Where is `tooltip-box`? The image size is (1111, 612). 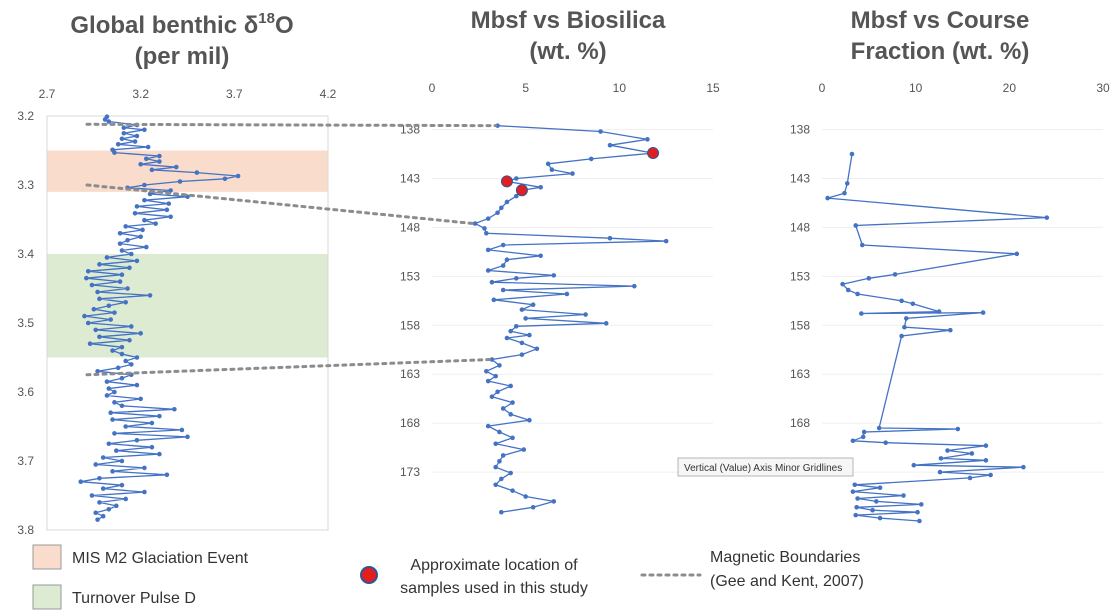 tooltip-box is located at coordinates (765, 467).